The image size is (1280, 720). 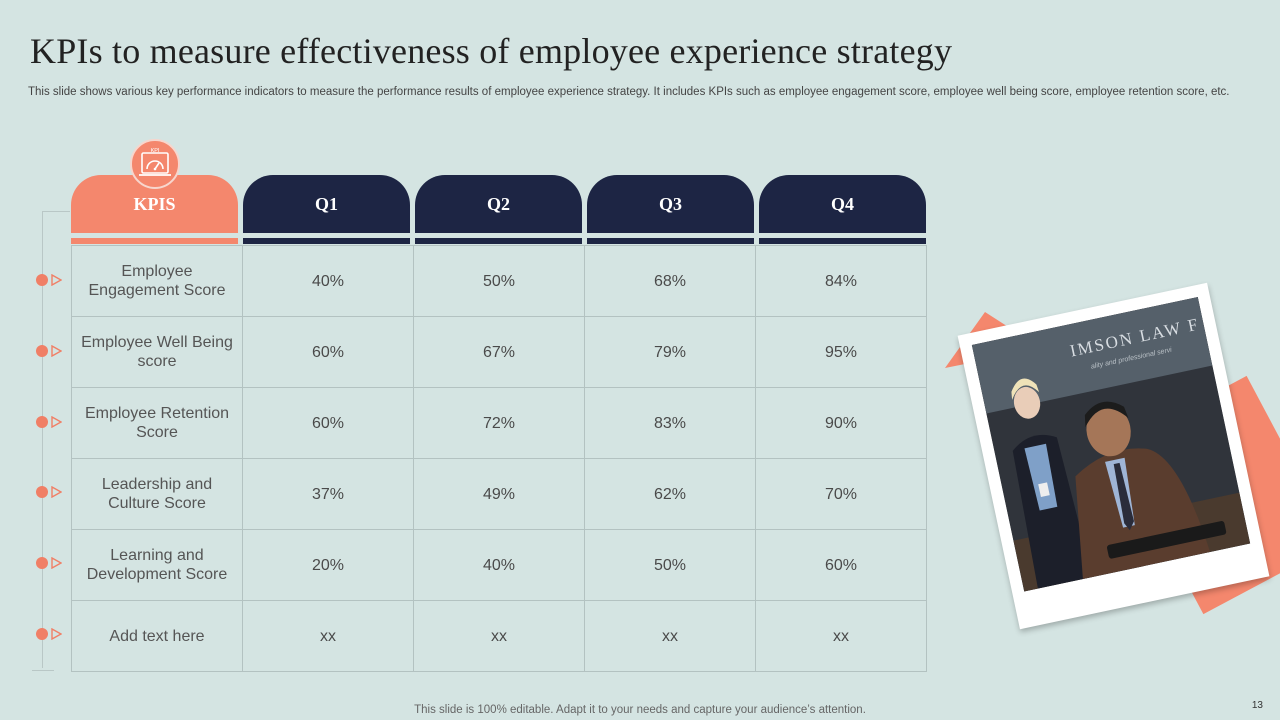 What do you see at coordinates (328, 565) in the screenshot?
I see `value-q1: 20%` at bounding box center [328, 565].